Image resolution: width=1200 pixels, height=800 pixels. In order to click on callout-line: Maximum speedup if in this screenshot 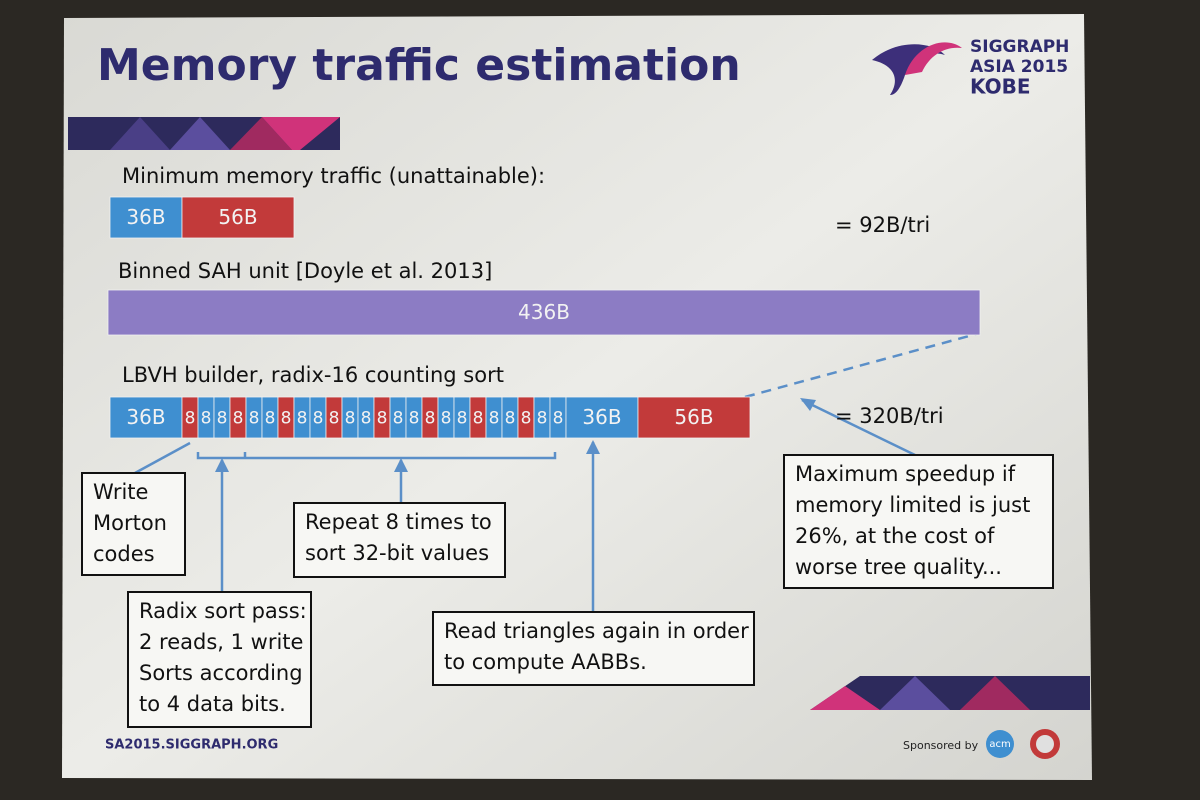, I will do `click(905, 474)`.